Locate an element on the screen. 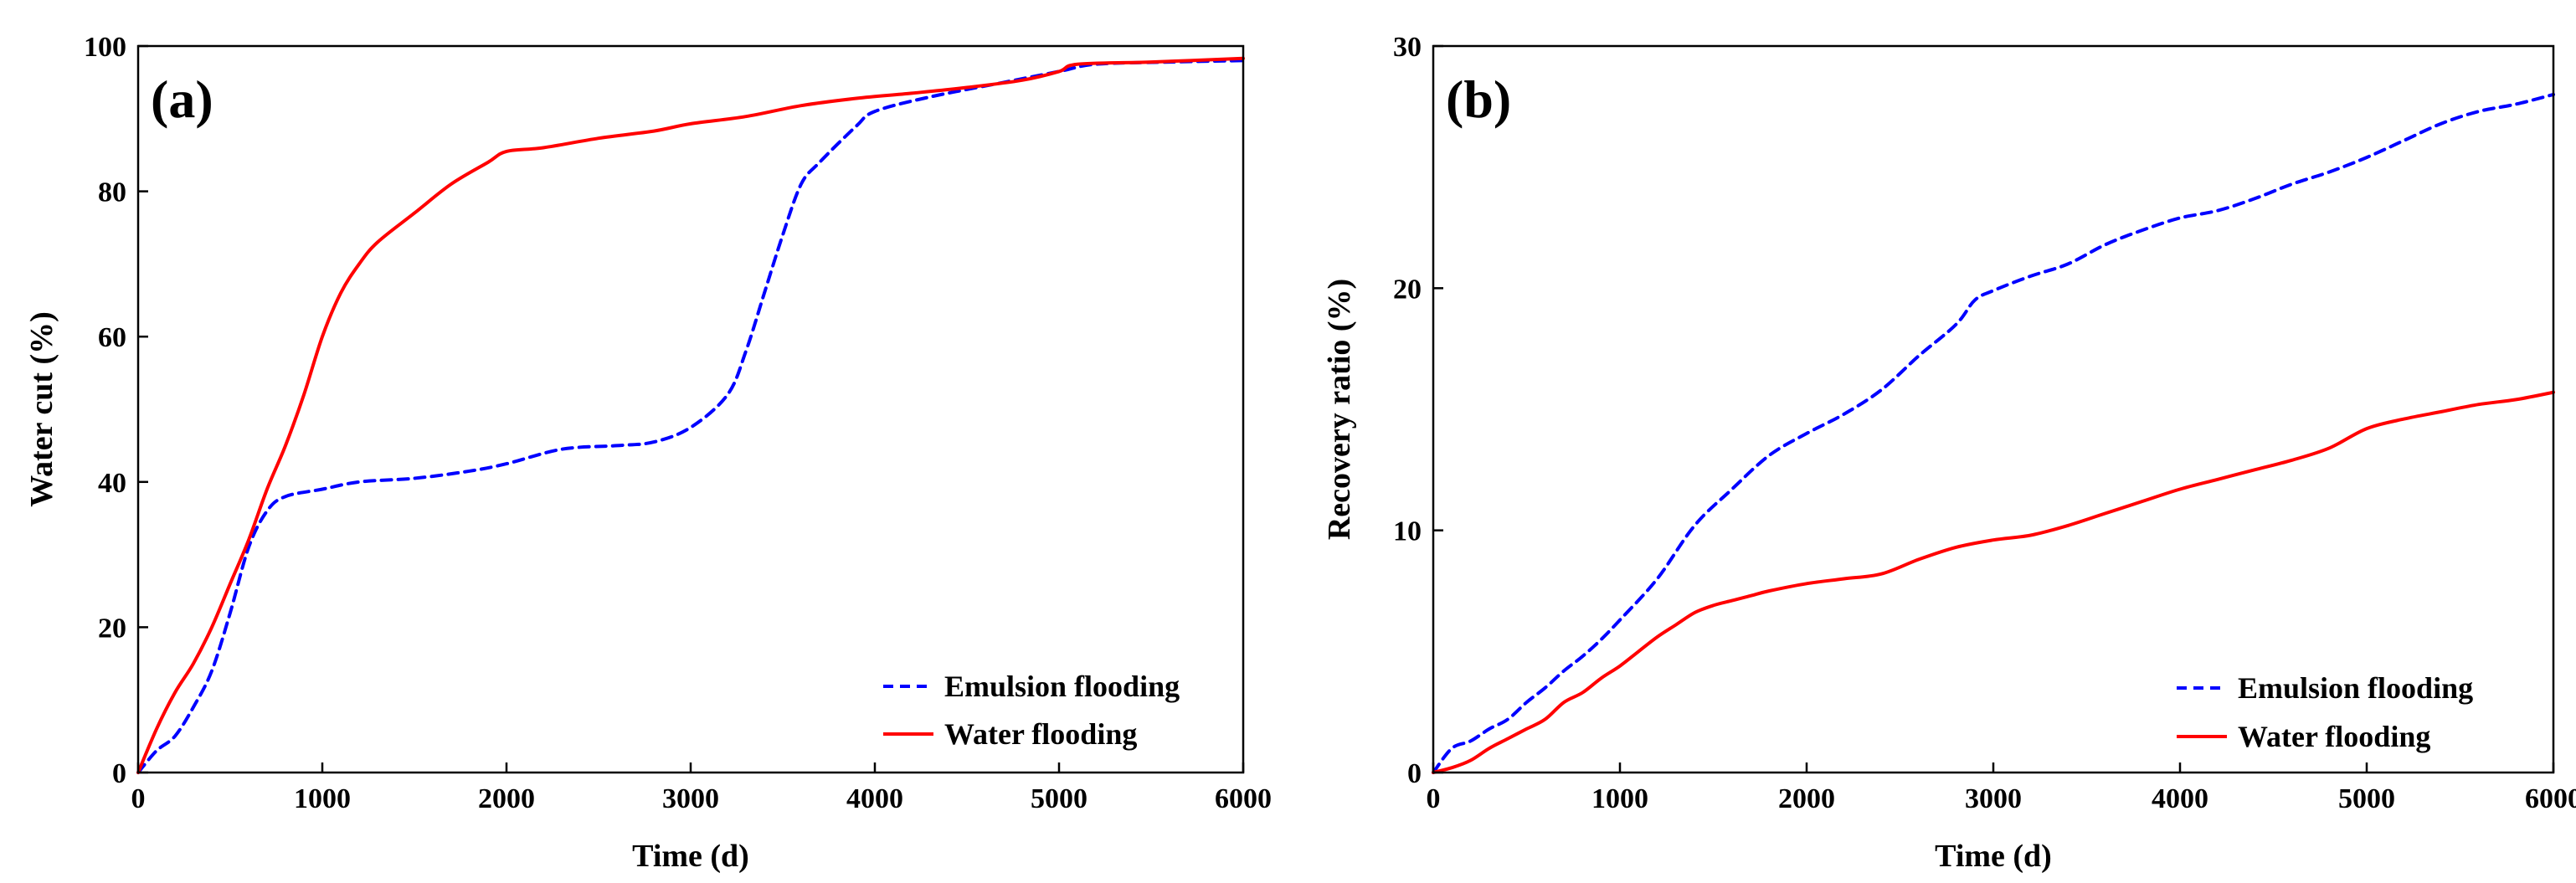 This screenshot has height=883, width=2576. x-tick-label-b: 5000 is located at coordinates (2367, 798).